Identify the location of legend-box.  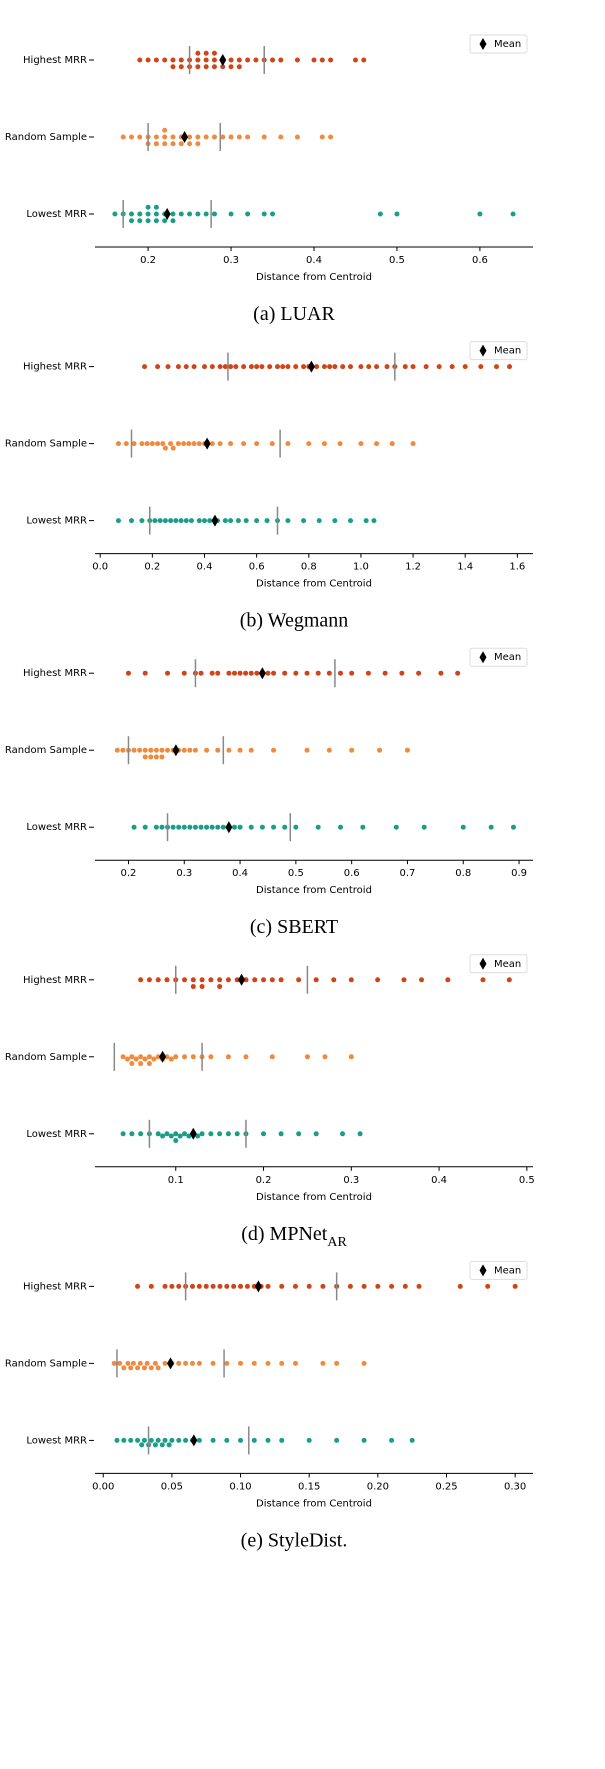
(498, 351).